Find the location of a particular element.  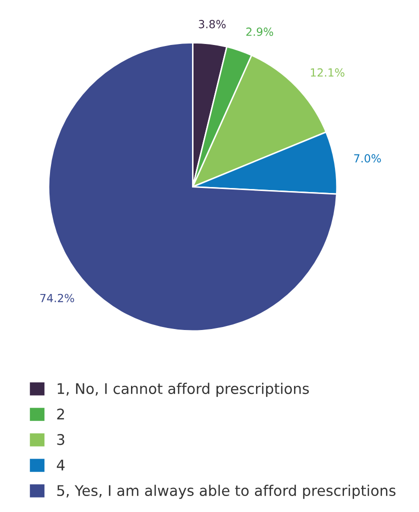

legend-label: 1, No, I cannot afford prescriptions is located at coordinates (183, 389).